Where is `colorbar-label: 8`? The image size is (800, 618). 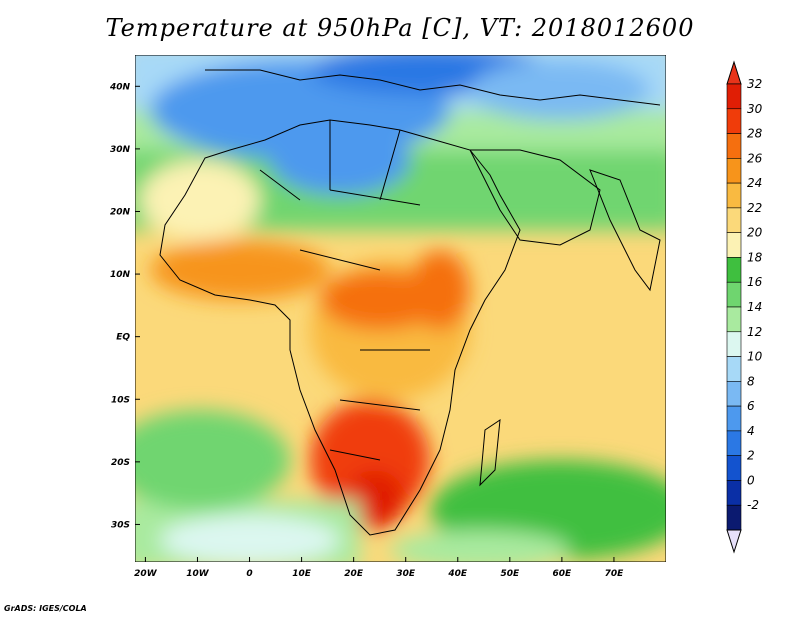 colorbar-label: 8 is located at coordinates (751, 381).